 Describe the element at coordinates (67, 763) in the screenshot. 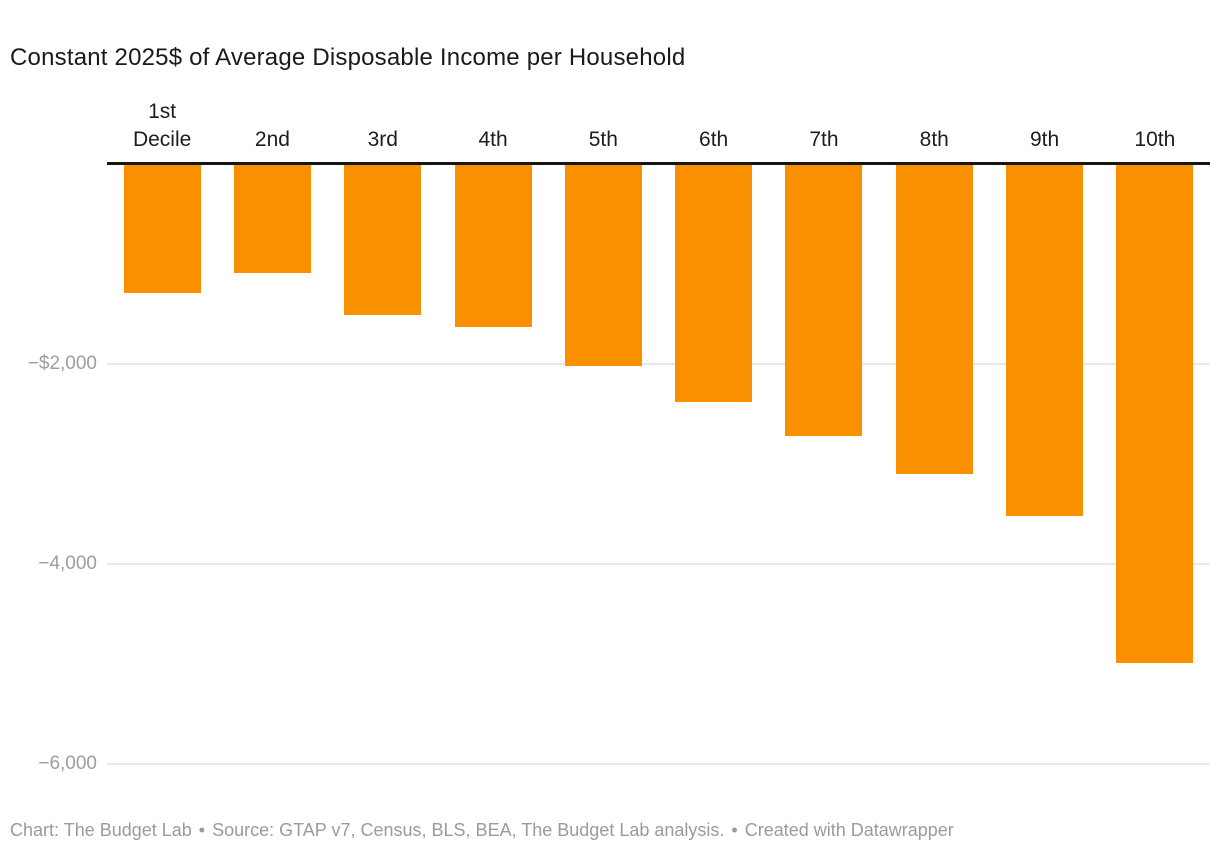

I see `y-axis-tick-label: −6,000` at that location.